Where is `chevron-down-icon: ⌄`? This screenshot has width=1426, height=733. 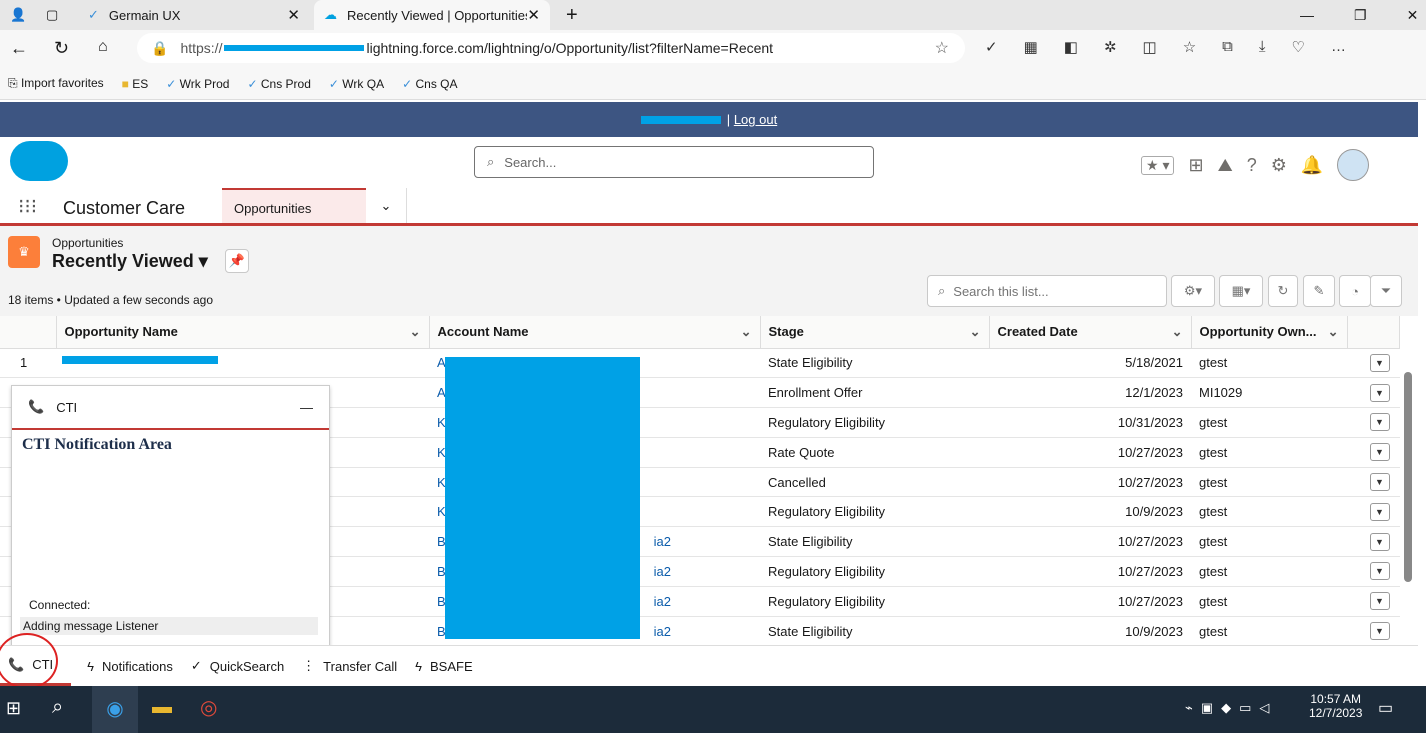 chevron-down-icon: ⌄ is located at coordinates (386, 205).